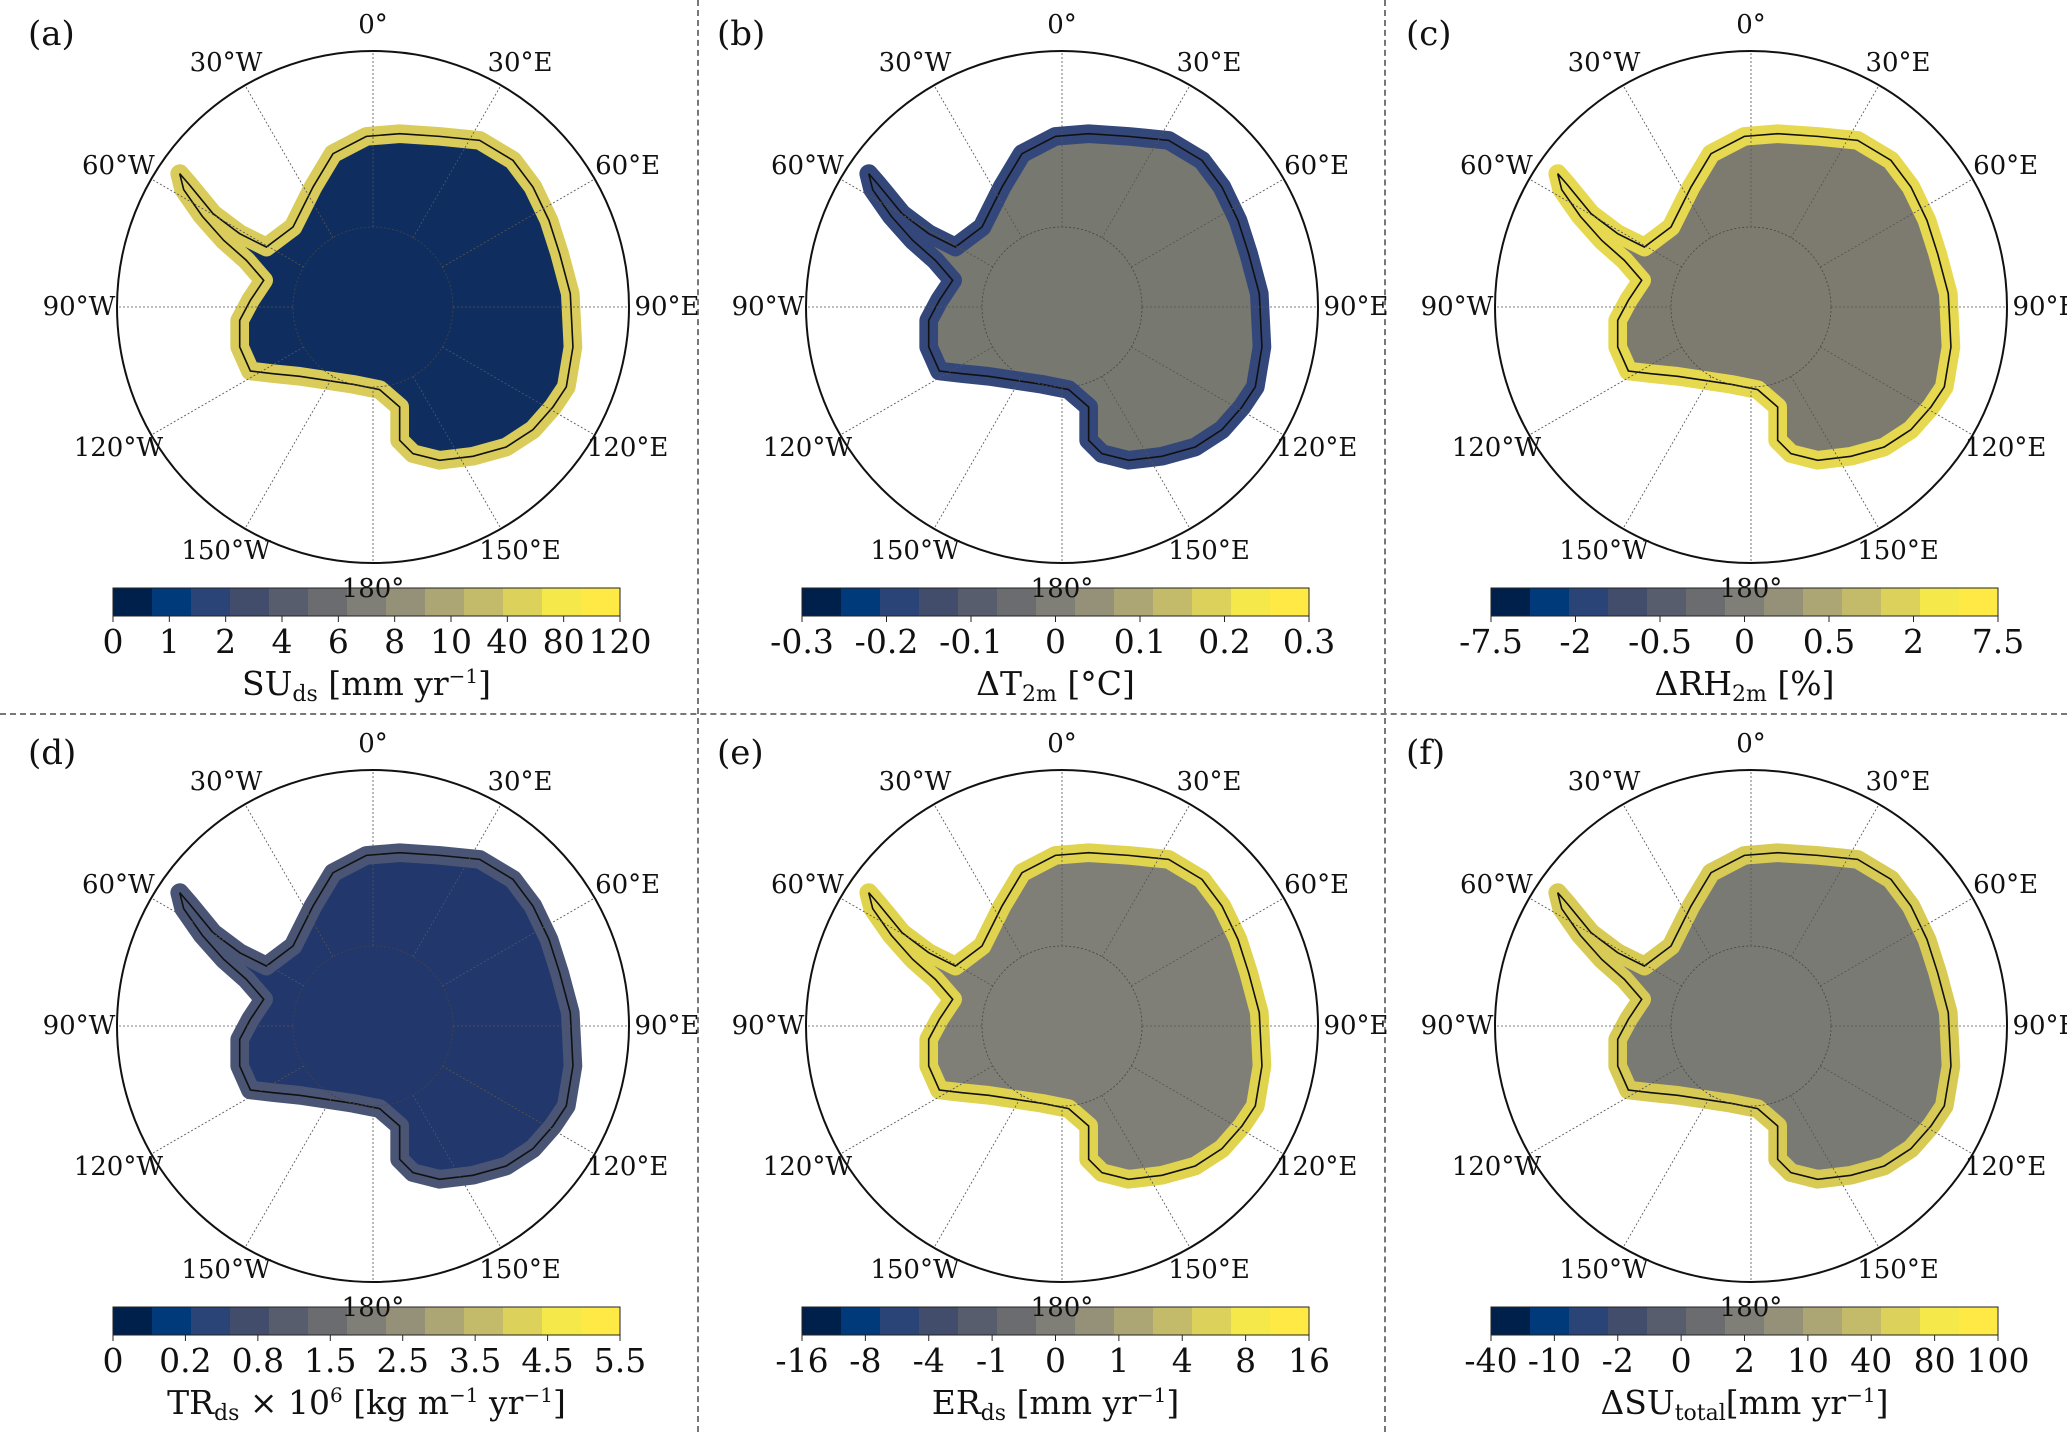  I want to click on panel-label: (e), so click(740, 753).